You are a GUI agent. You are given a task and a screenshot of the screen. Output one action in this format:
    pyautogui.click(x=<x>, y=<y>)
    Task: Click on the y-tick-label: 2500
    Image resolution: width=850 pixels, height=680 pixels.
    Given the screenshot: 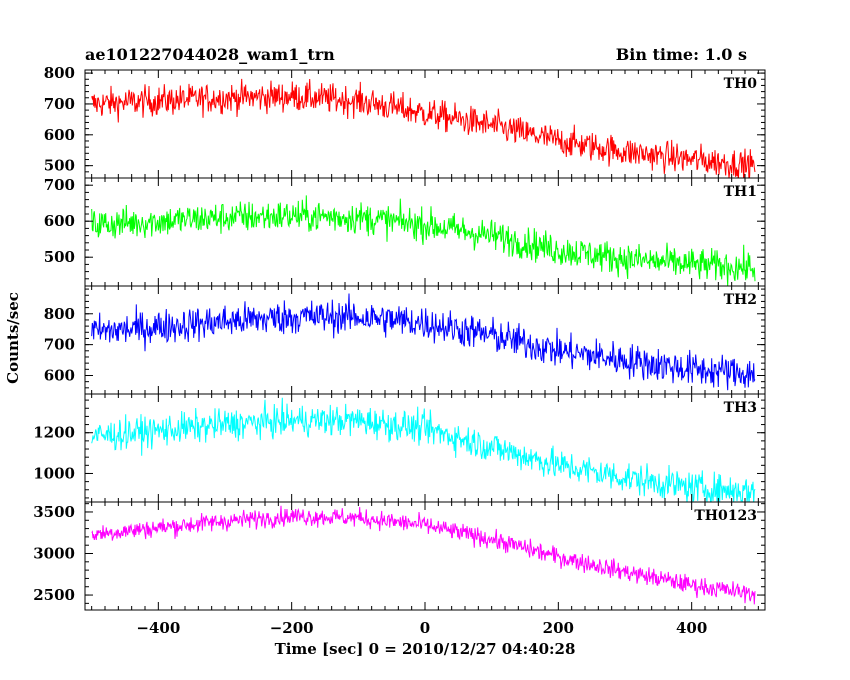 What is the action you would take?
    pyautogui.click(x=54, y=595)
    